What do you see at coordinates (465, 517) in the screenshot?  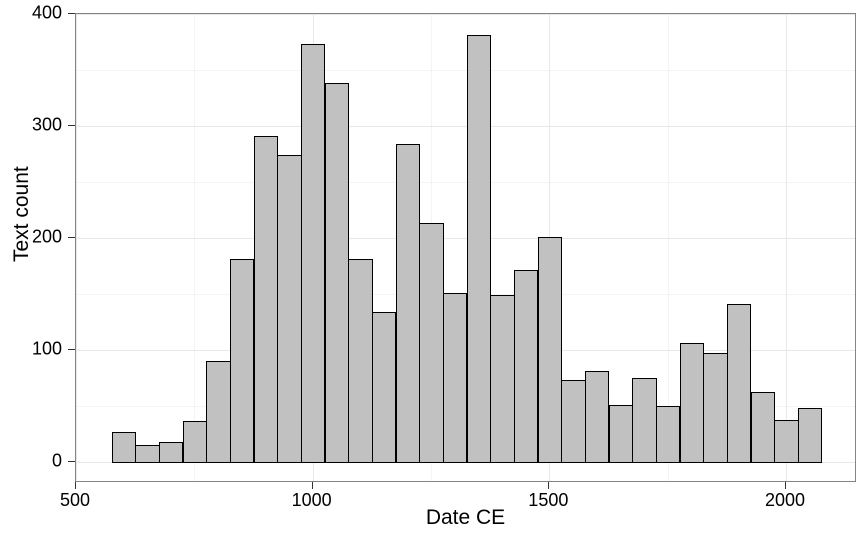 I see `x-axis-title: Date CE` at bounding box center [465, 517].